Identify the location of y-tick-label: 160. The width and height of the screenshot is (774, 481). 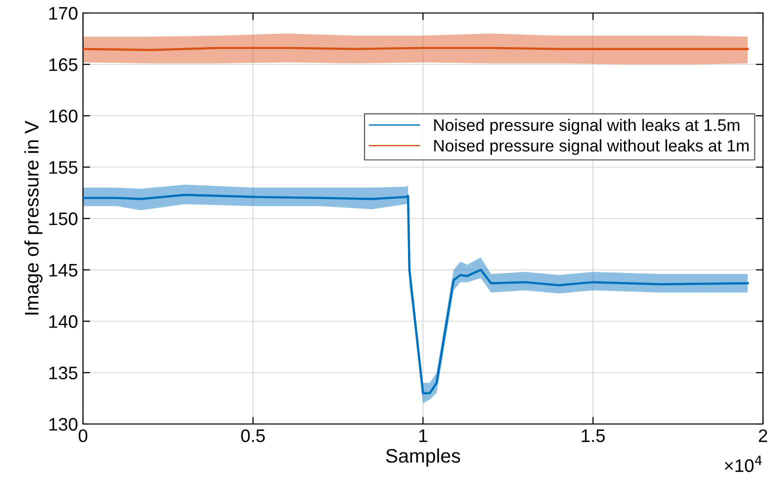
(63, 116).